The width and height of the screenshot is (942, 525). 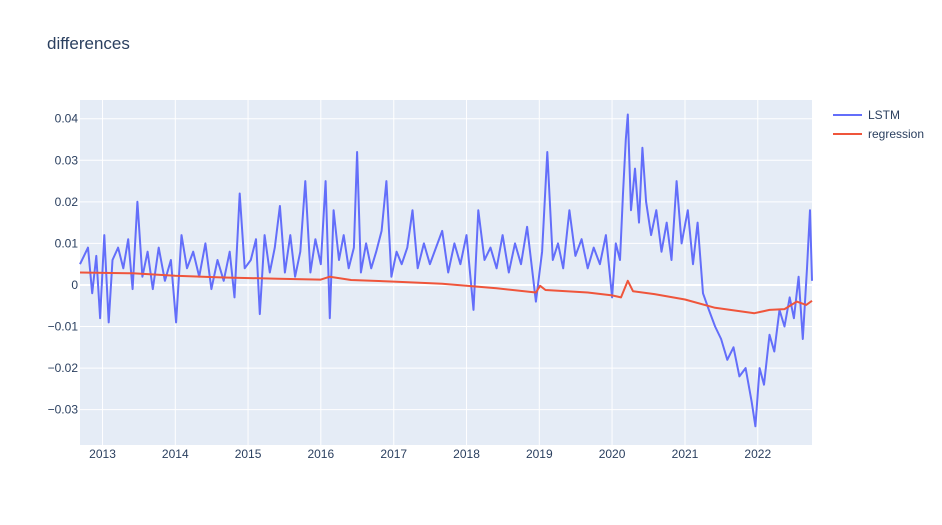 I want to click on x-tick-label: 2021, so click(x=685, y=454).